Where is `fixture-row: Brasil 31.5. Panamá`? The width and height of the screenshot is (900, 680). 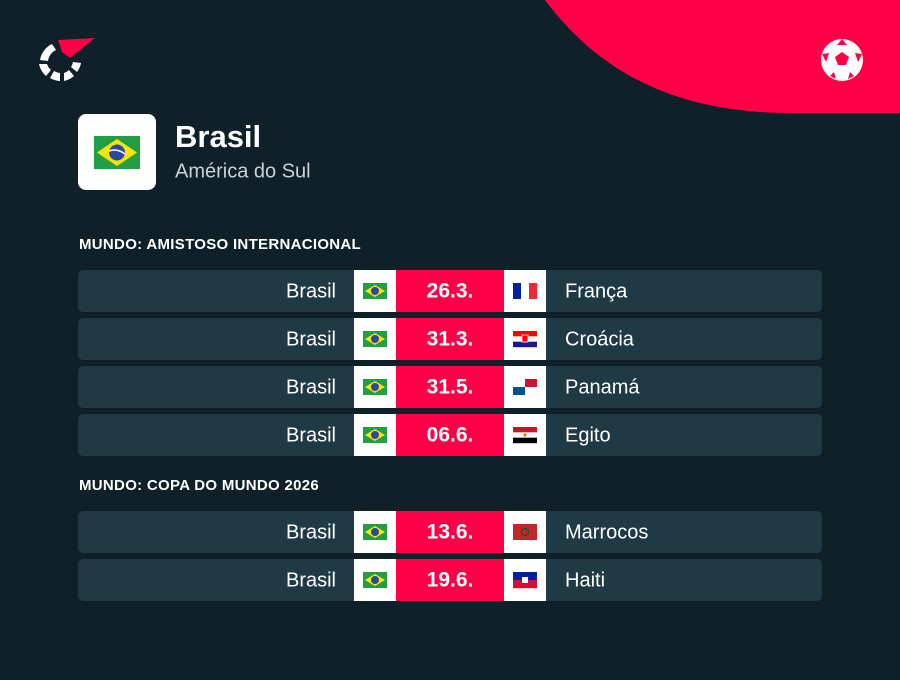 fixture-row: Brasil 31.5. Panamá is located at coordinates (450, 387).